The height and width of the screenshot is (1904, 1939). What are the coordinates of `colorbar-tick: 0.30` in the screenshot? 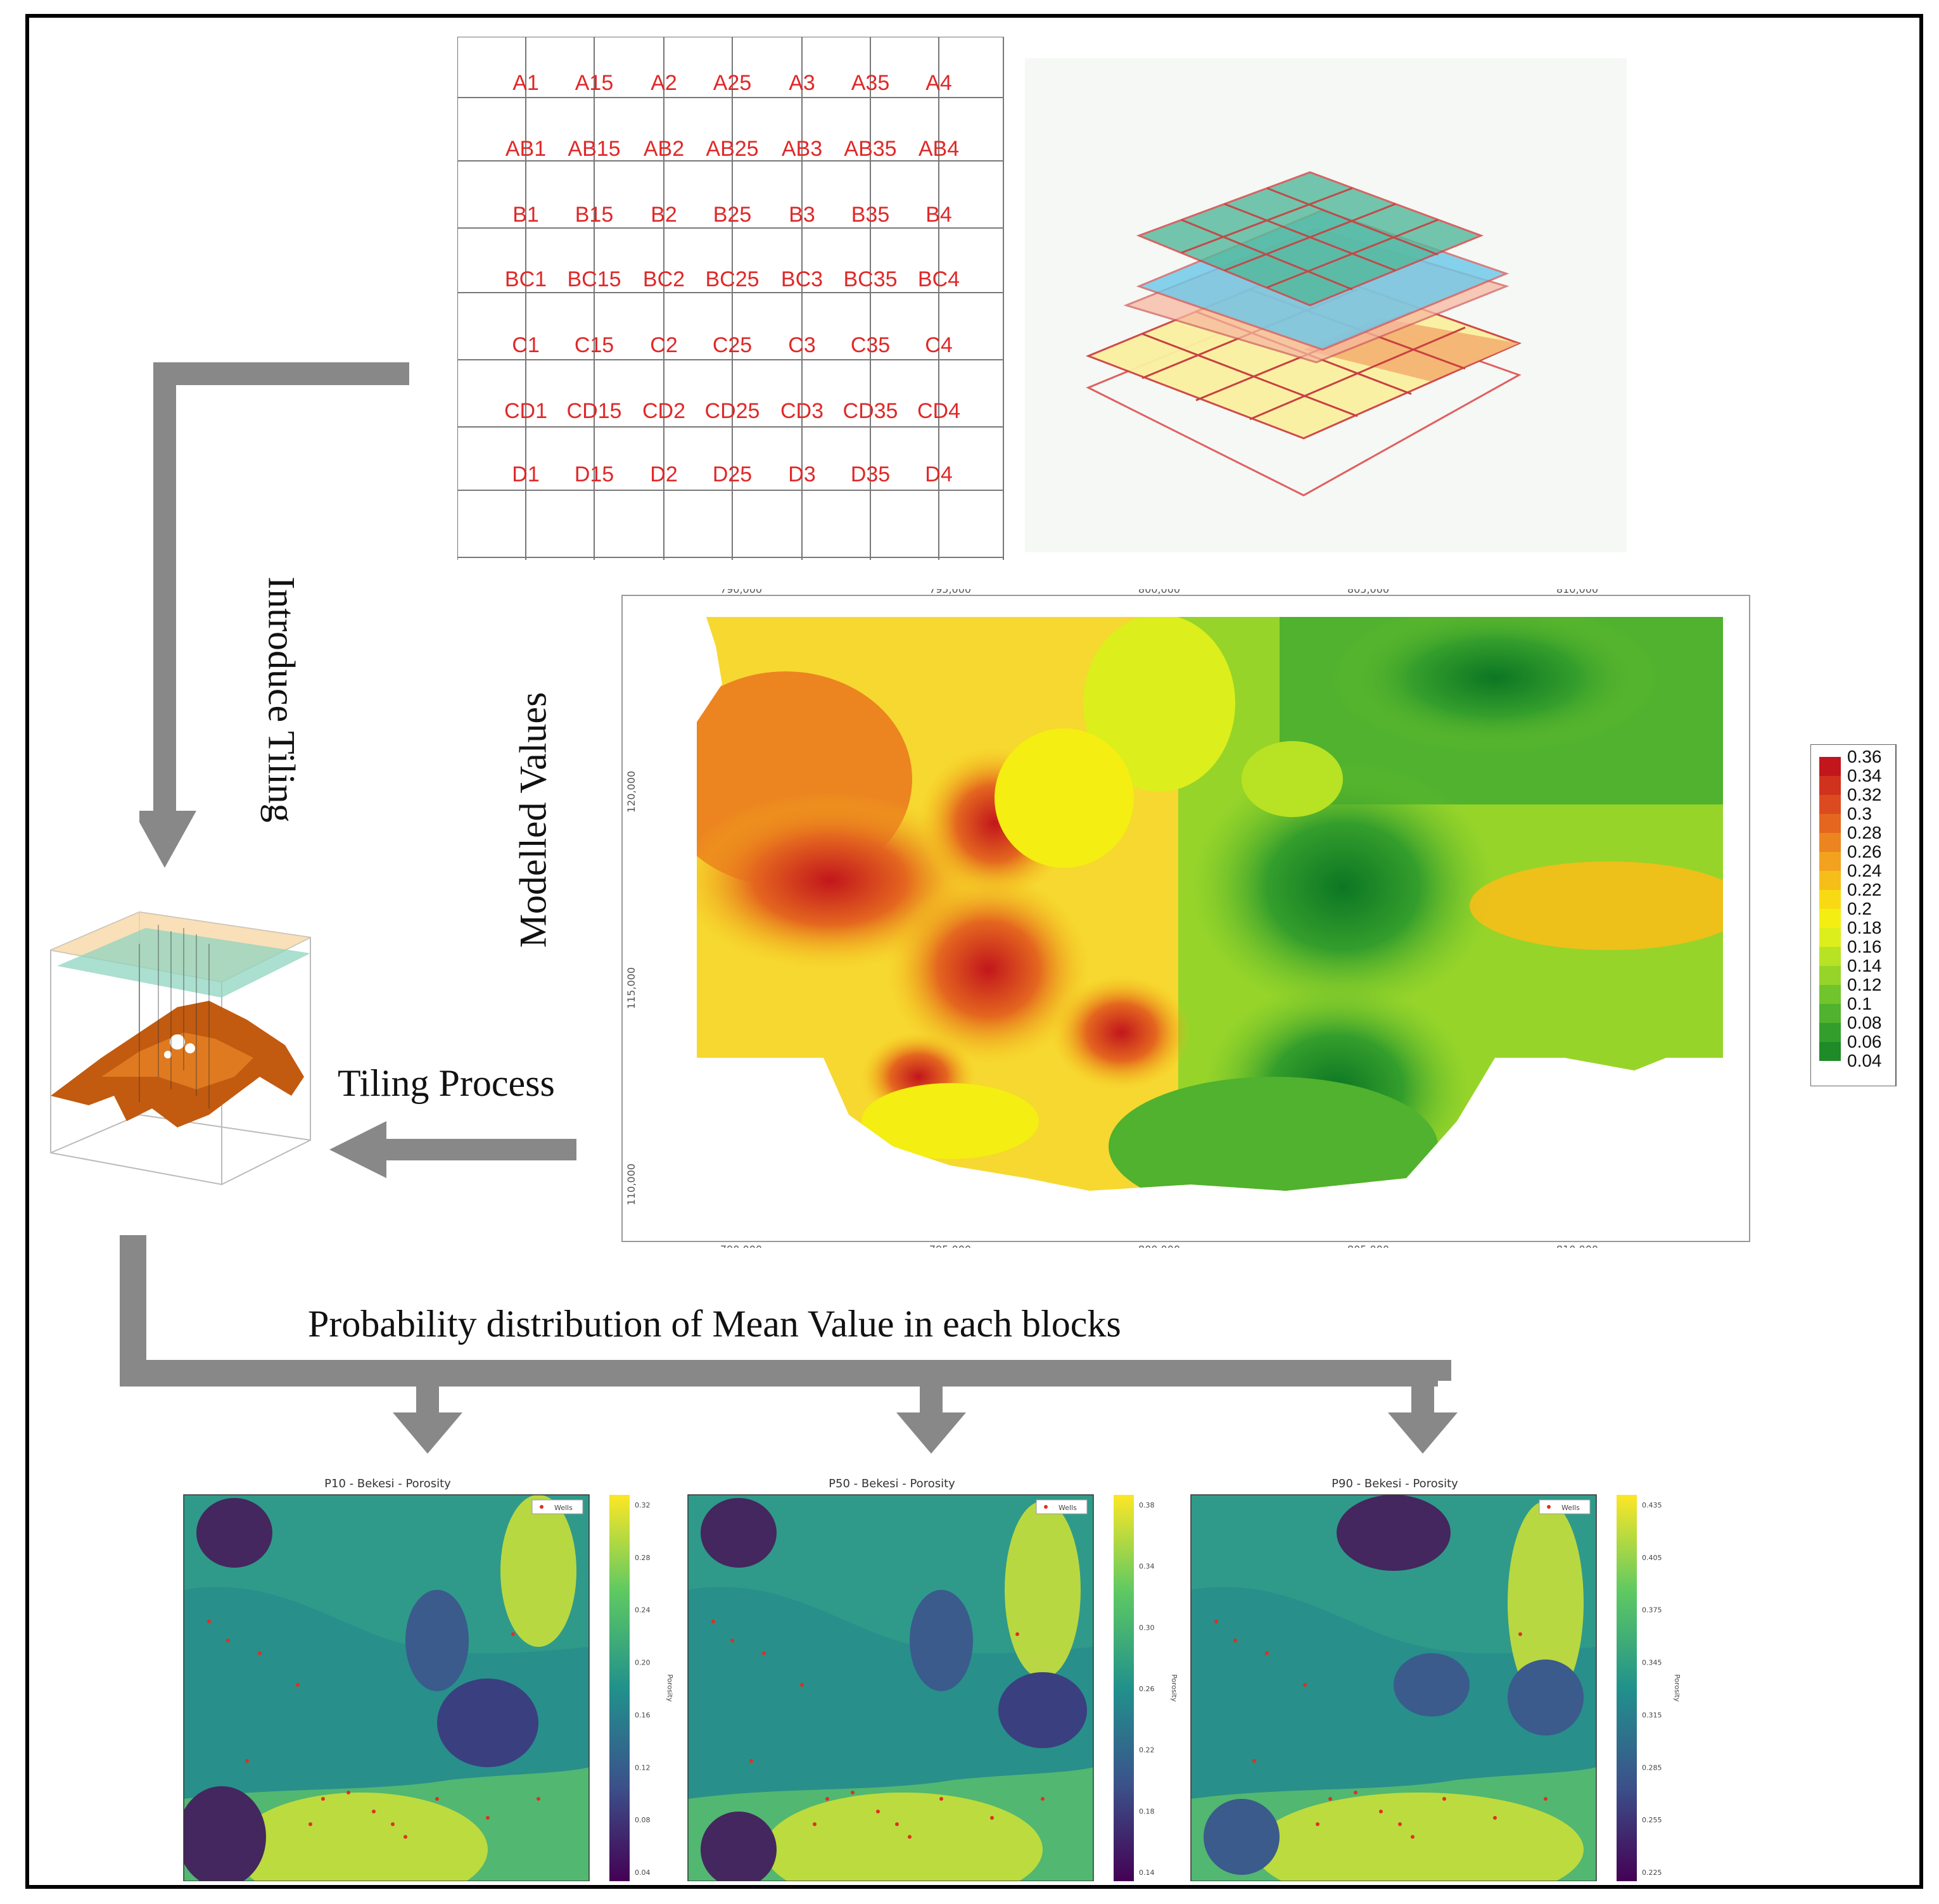 It's located at (1147, 1627).